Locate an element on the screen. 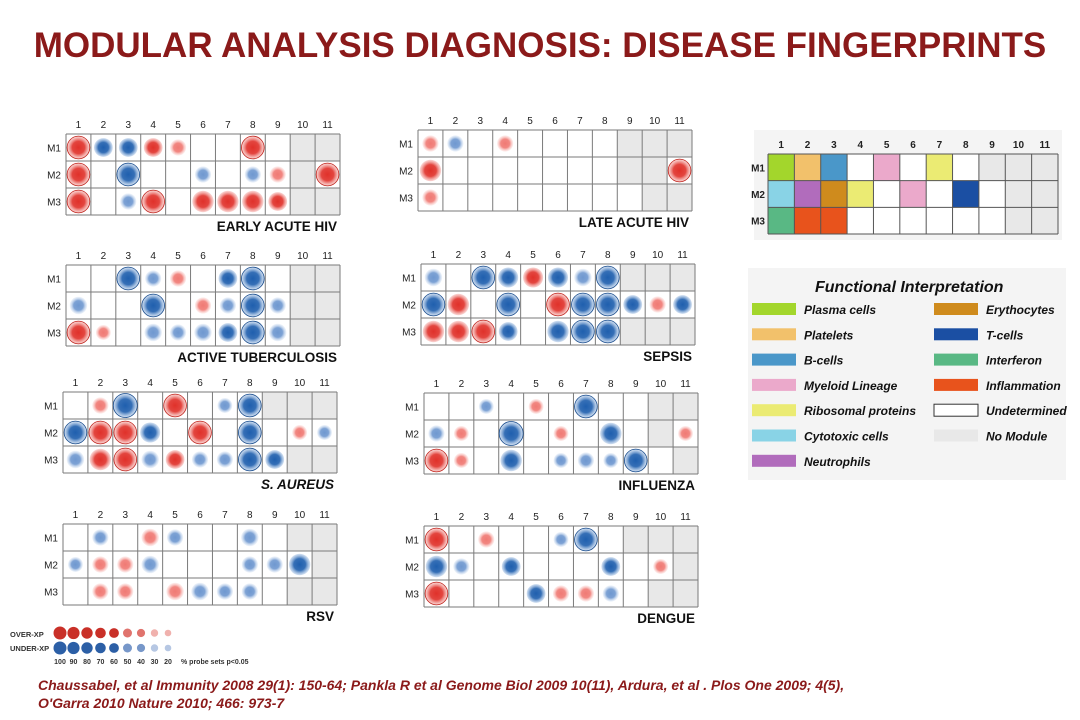  legend-label: Cytotoxic cells is located at coordinates (846, 437).